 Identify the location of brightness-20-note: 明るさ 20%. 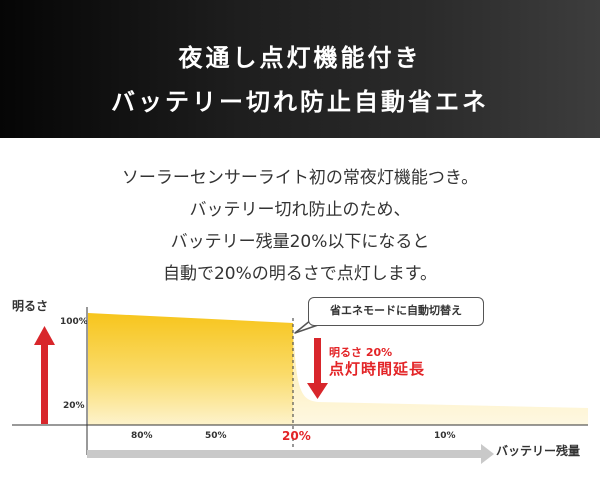
(361, 352).